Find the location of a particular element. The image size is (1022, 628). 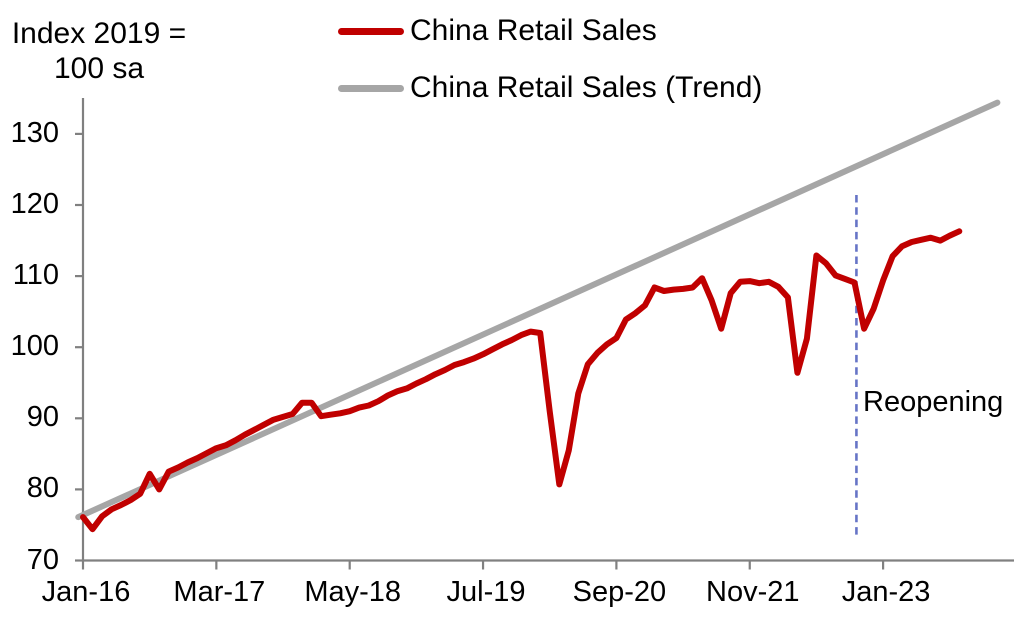

legend-label-trend: China Retail Sales (Trend) is located at coordinates (586, 87).